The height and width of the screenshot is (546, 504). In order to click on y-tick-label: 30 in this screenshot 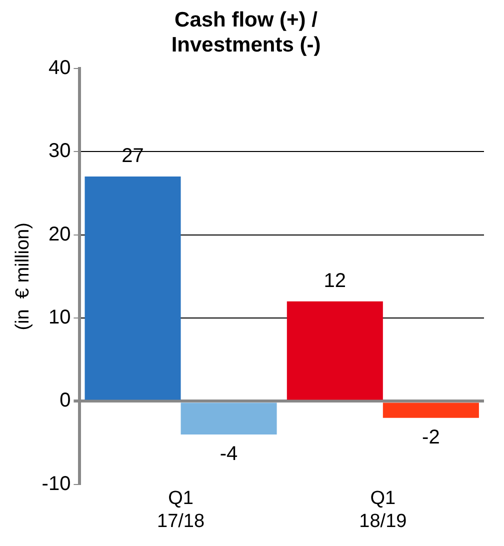, I will do `click(59, 151)`.